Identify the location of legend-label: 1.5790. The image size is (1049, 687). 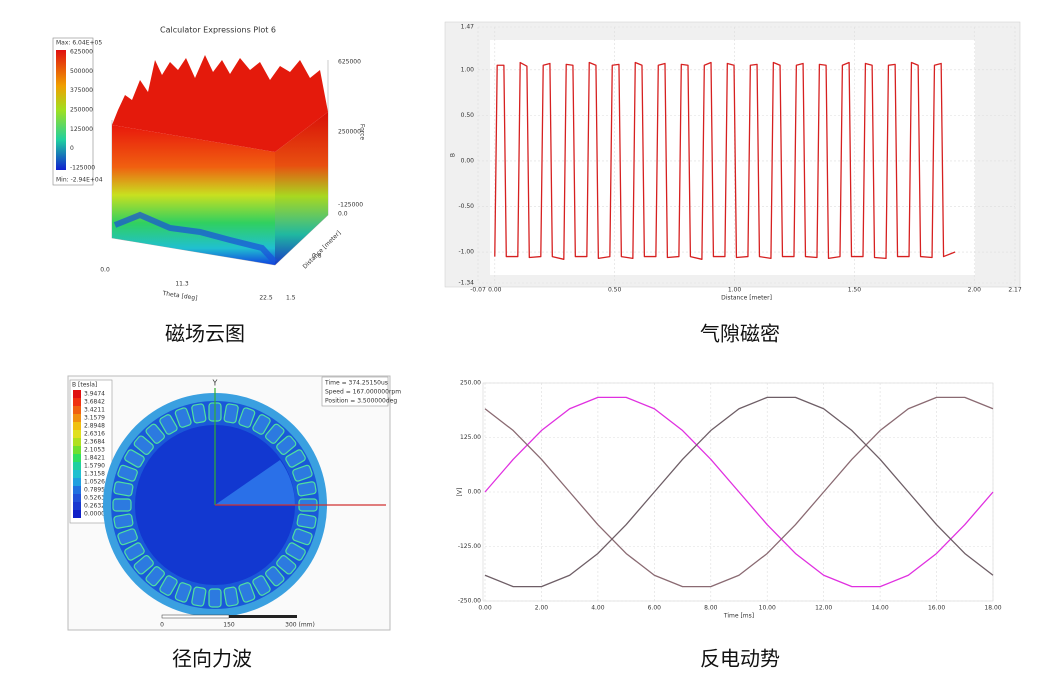
(94, 466).